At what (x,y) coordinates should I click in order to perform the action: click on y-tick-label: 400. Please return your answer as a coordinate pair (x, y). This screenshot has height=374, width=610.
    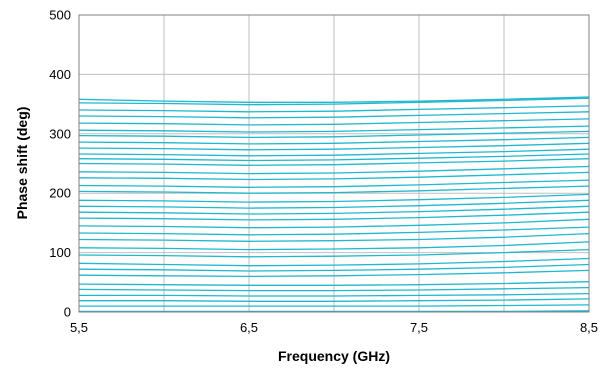
    Looking at the image, I should click on (60, 74).